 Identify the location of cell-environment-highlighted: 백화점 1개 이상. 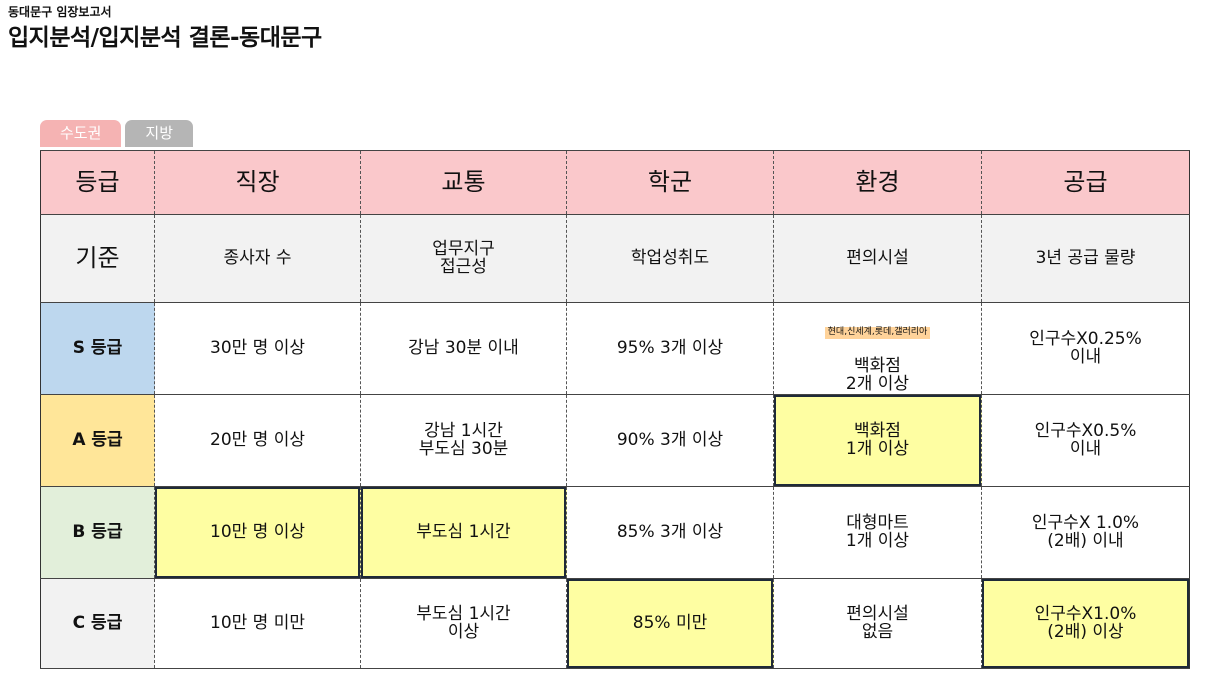
(877, 441).